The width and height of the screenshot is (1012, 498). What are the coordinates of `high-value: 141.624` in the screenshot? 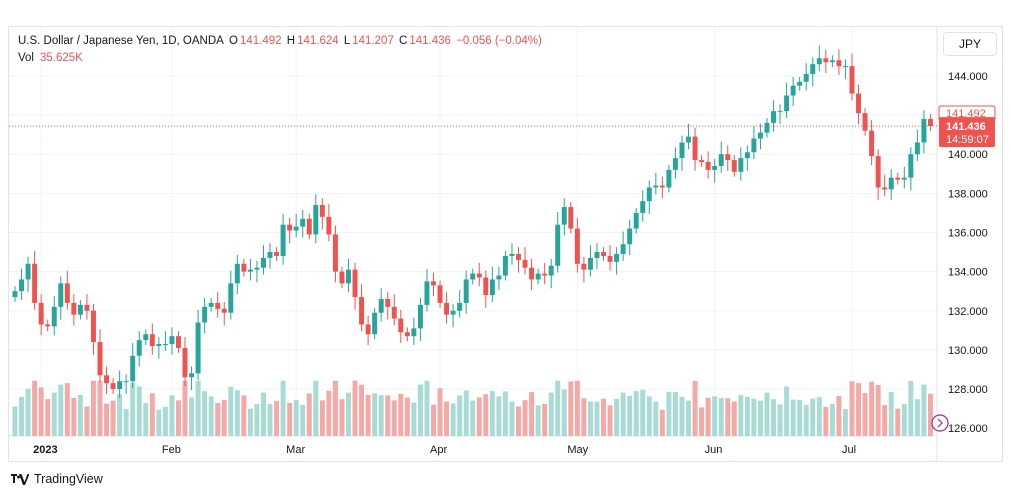 It's located at (318, 41).